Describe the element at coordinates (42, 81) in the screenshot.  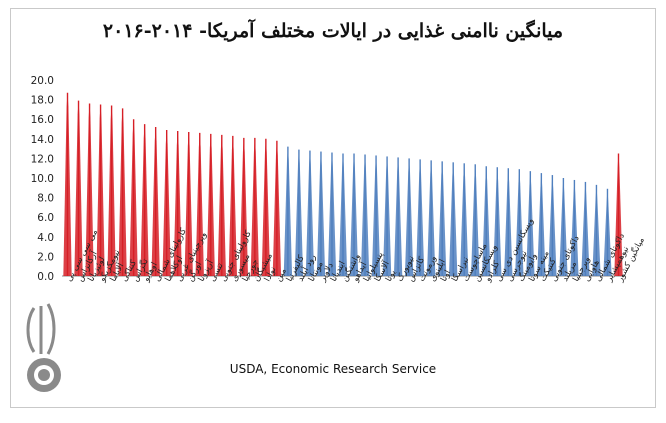
I see `y-tick-label: 20.0` at that location.